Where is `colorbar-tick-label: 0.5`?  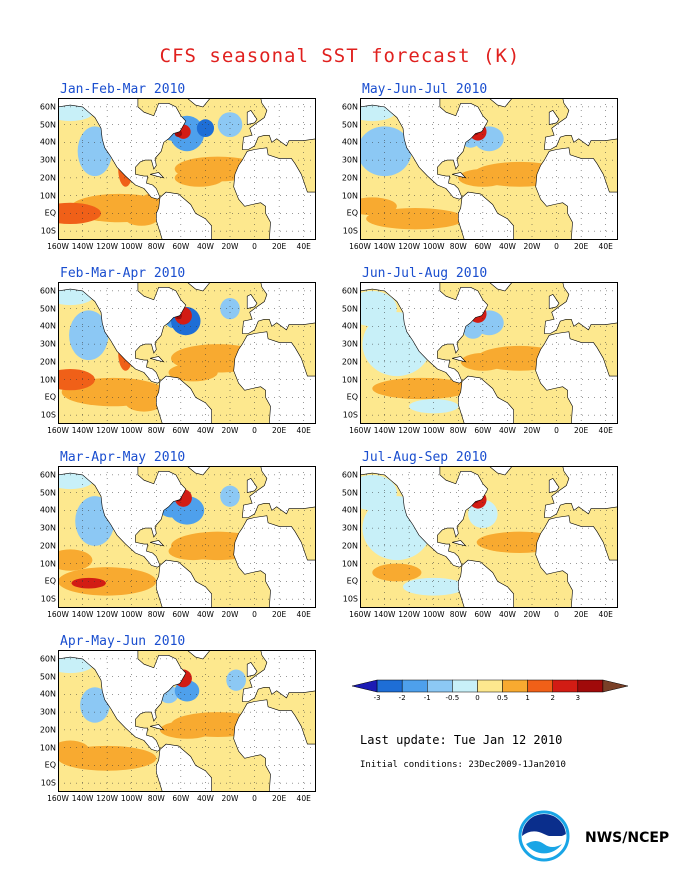 colorbar-tick-label: 0.5 is located at coordinates (502, 698).